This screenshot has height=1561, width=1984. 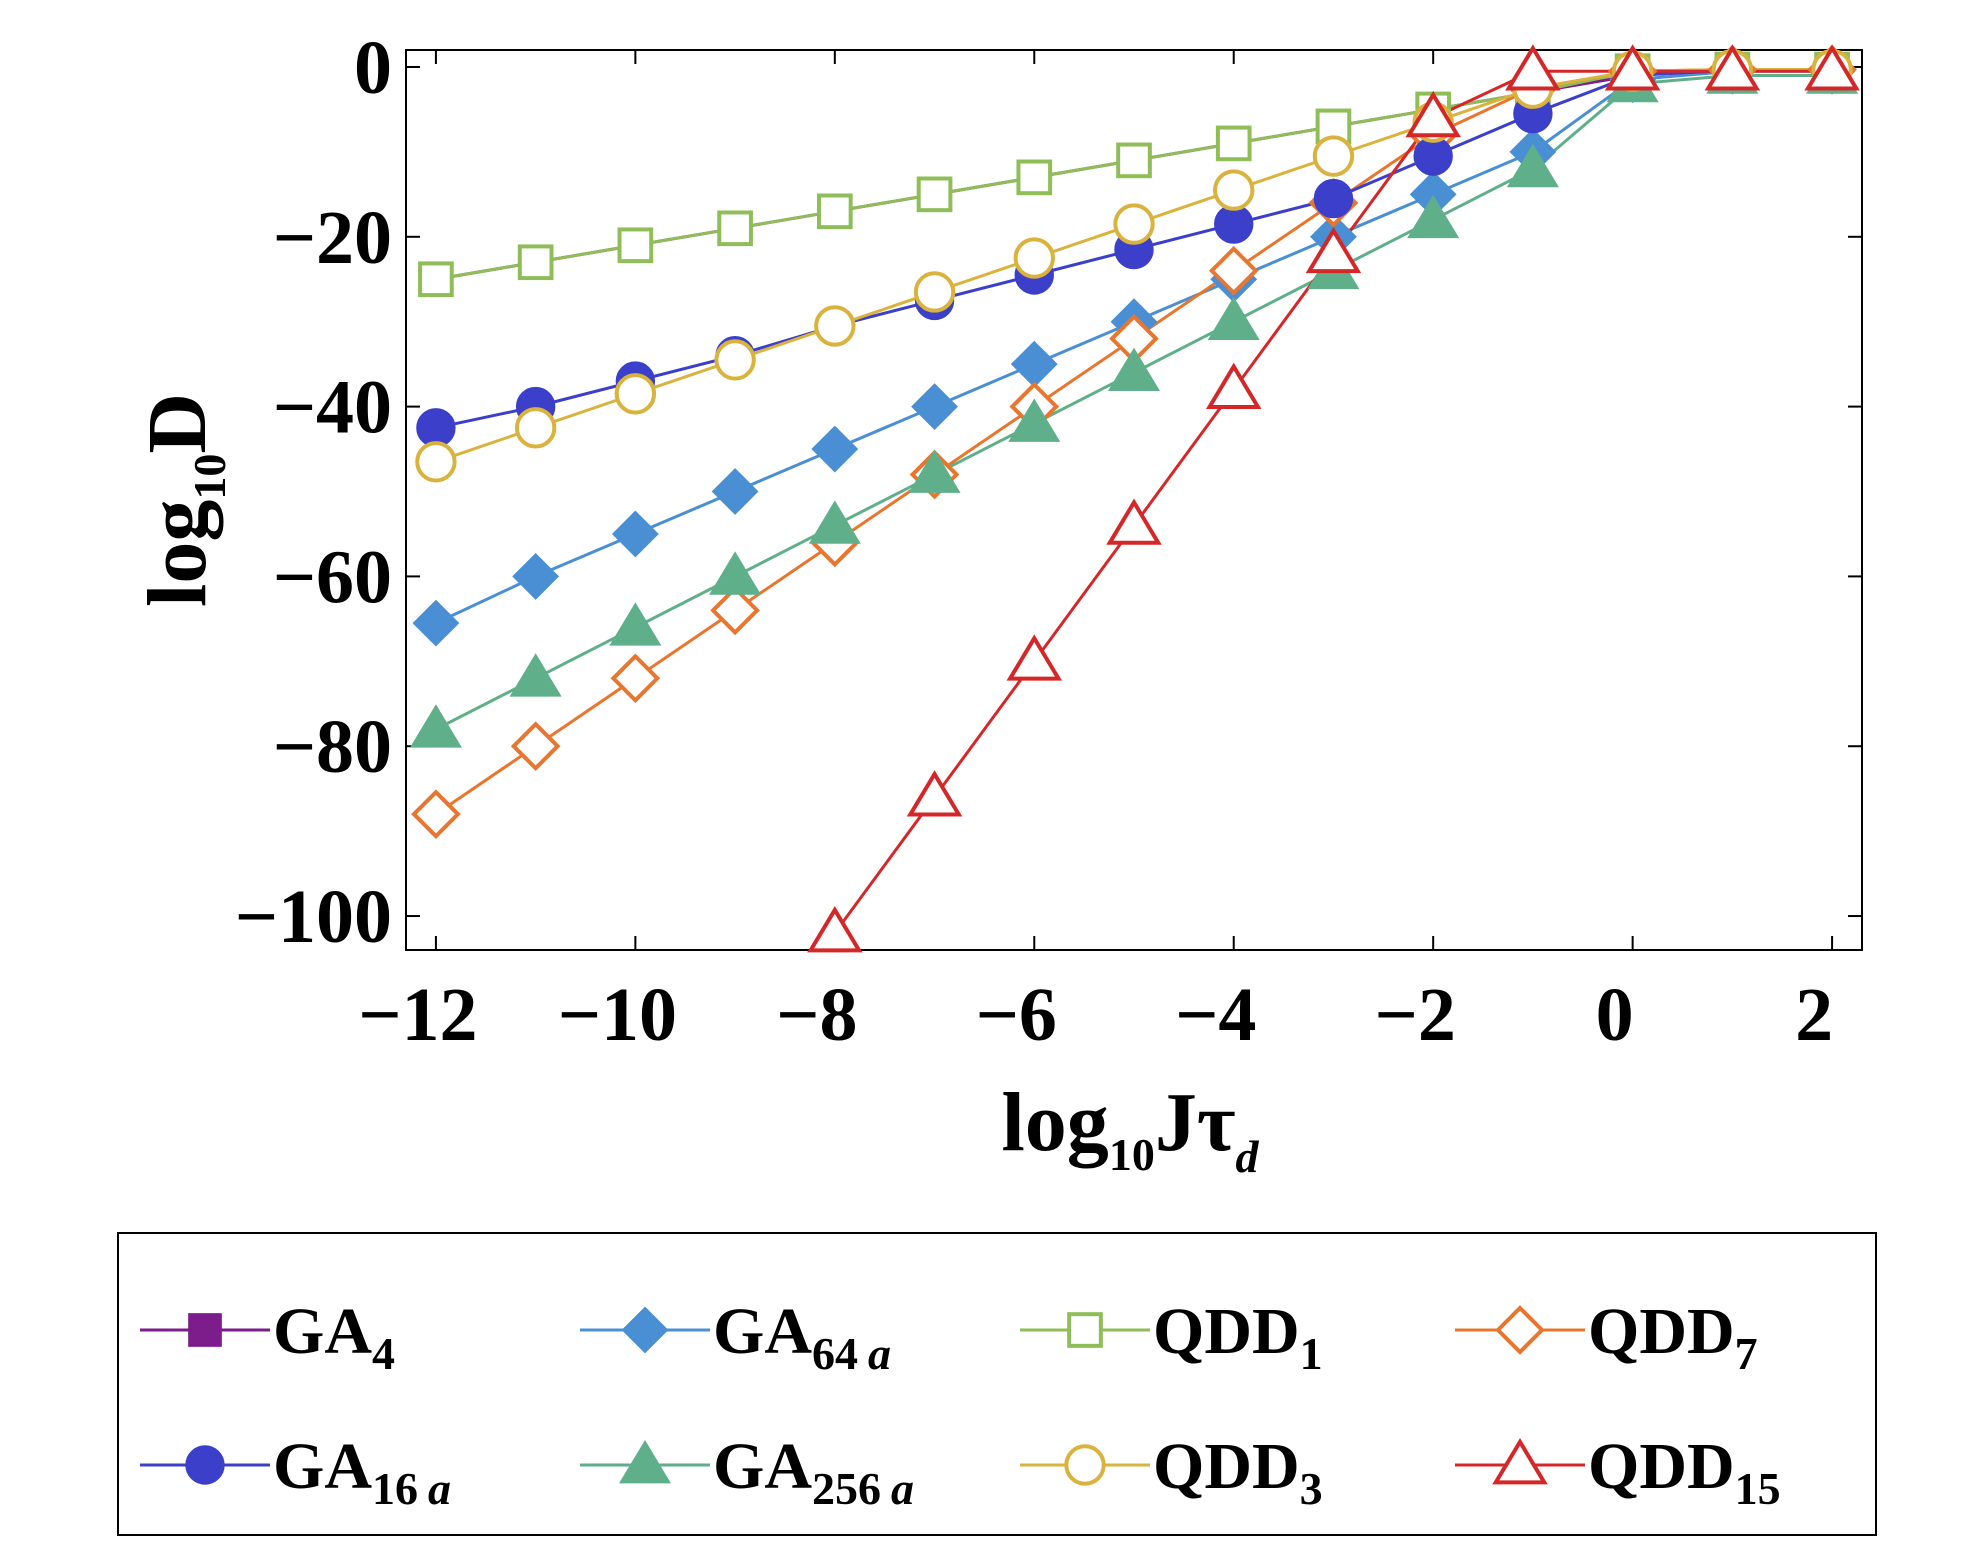 I want to click on x-tick-label: 0, so click(x=1615, y=1015).